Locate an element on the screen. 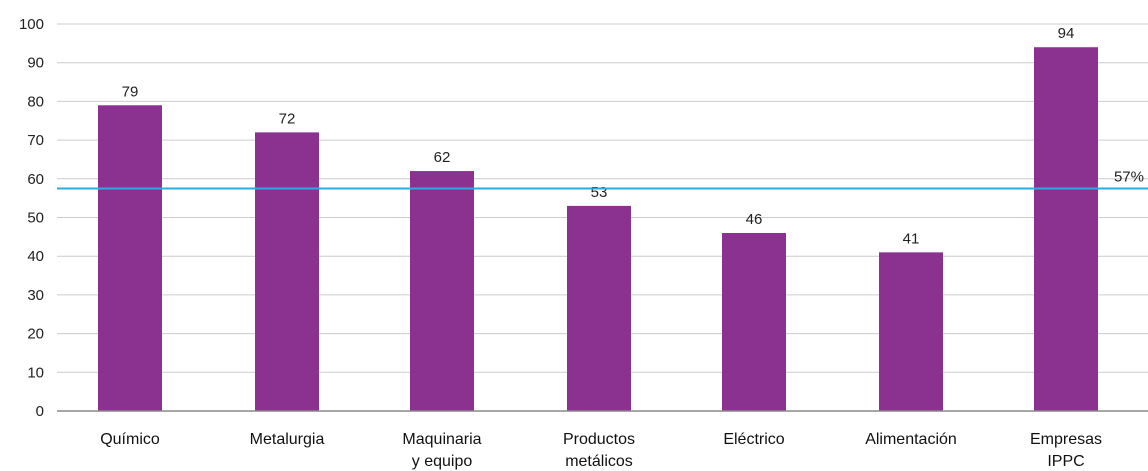 The height and width of the screenshot is (471, 1148). y-tick-label: 100 is located at coordinates (31, 24).